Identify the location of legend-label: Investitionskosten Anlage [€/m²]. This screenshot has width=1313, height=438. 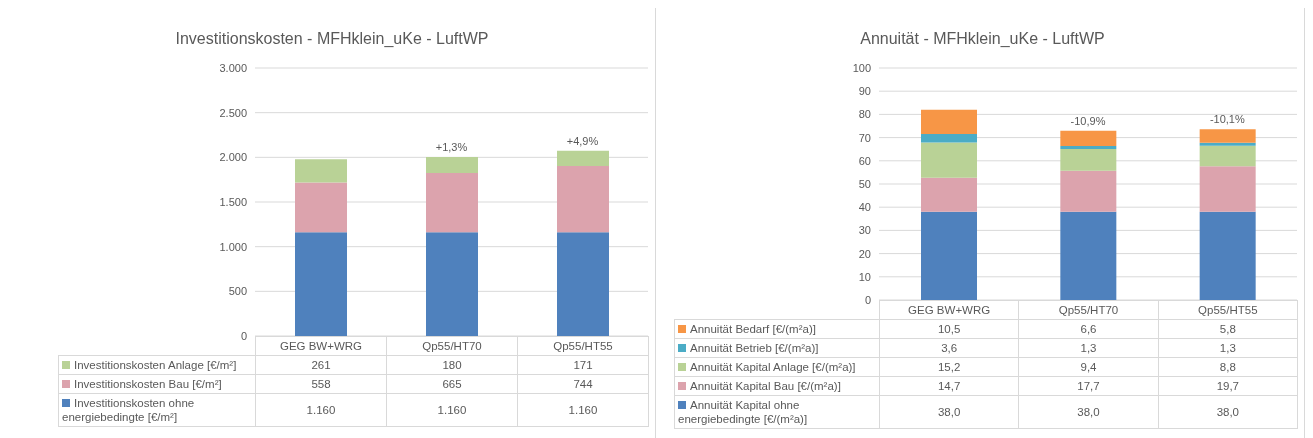
(155, 365).